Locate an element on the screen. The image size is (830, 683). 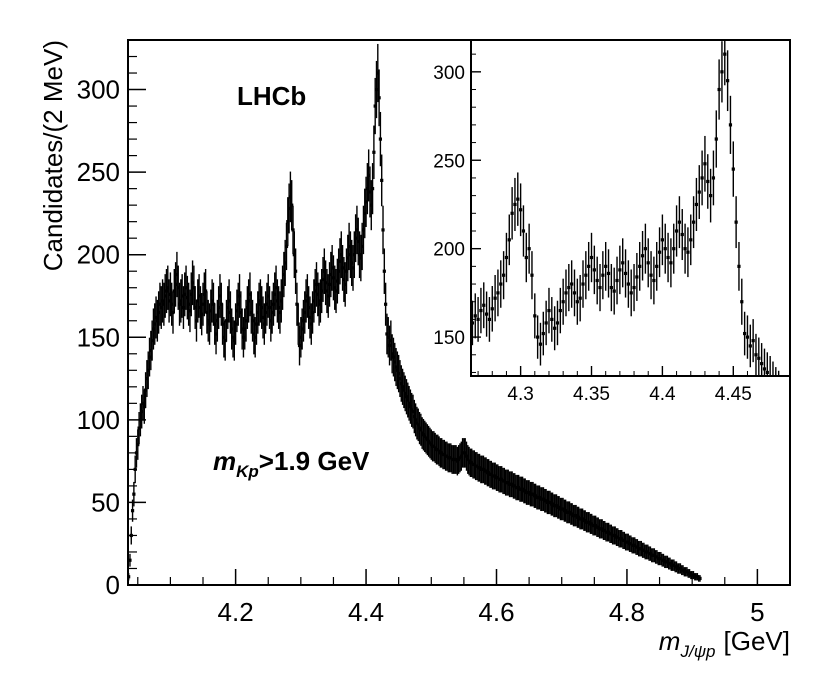
x-tick-label: 4.6 is located at coordinates (496, 612).